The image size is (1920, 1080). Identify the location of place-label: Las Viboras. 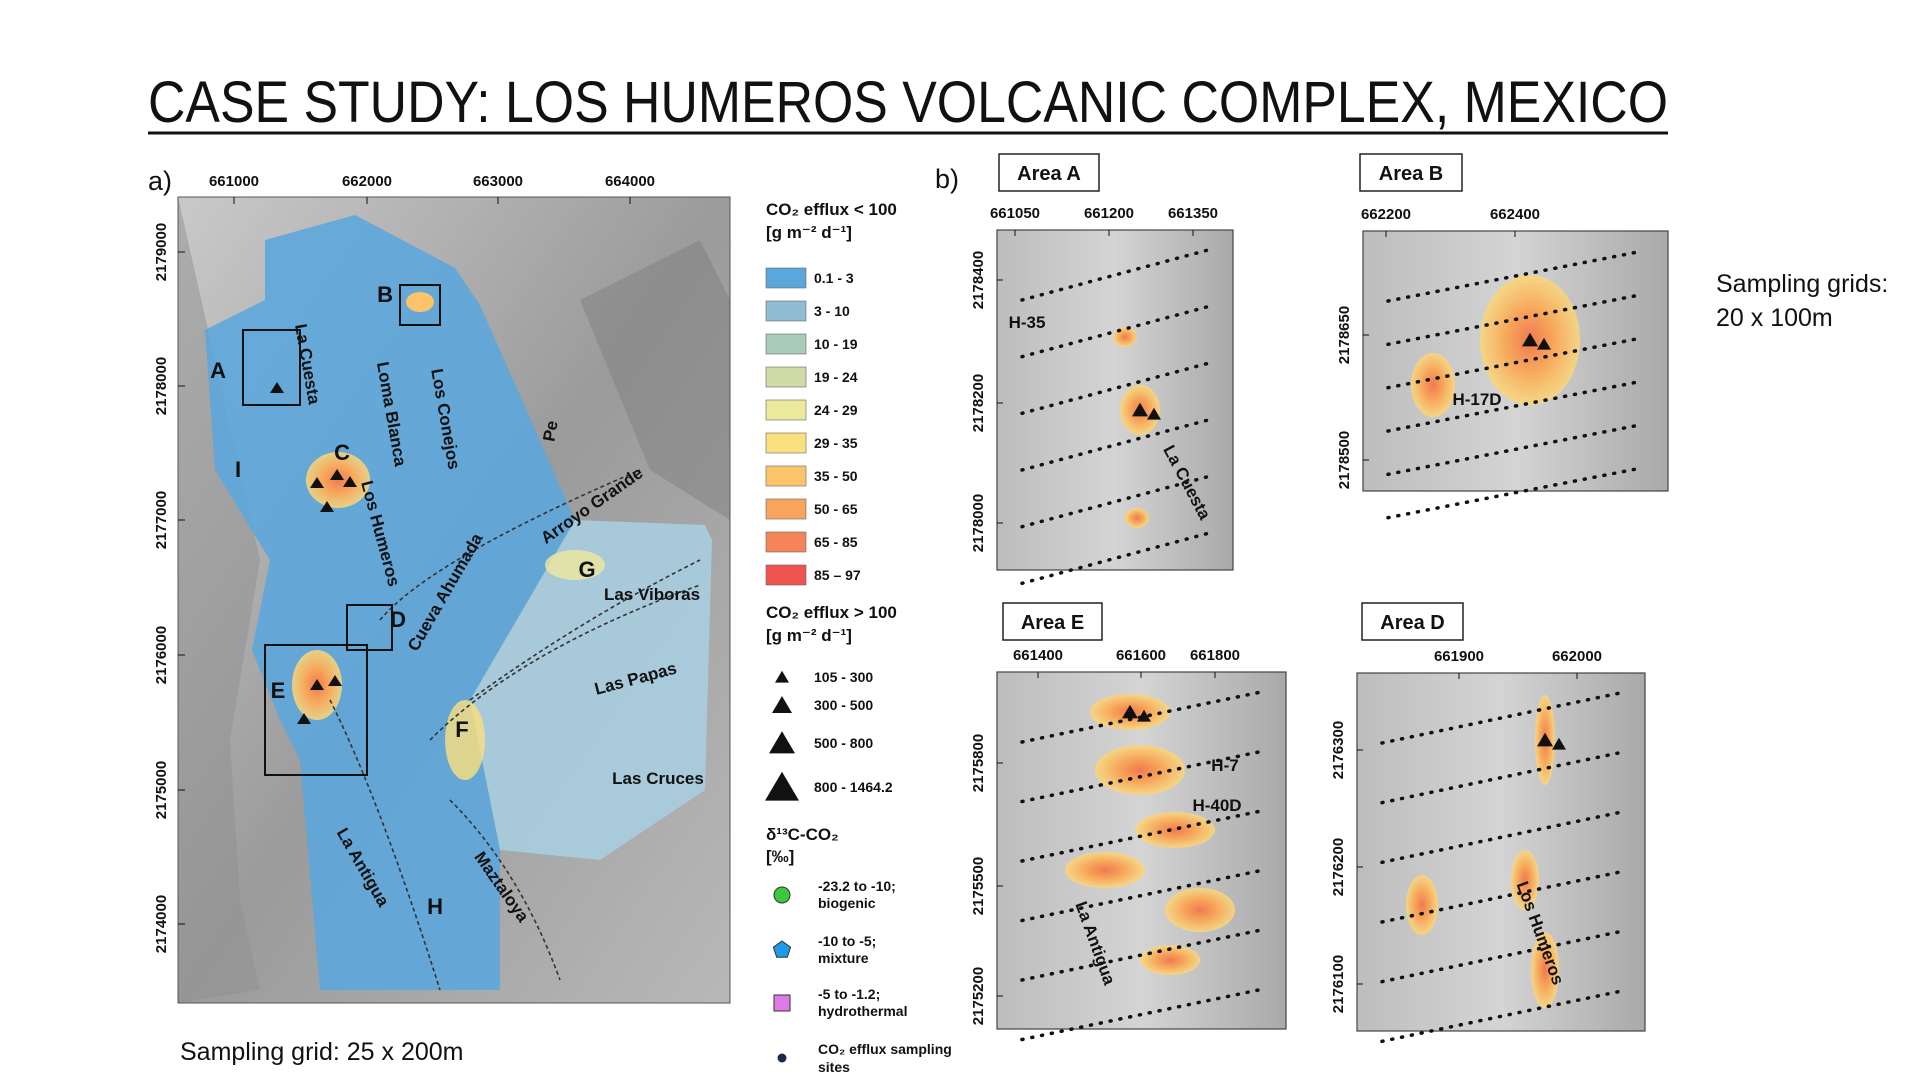
(652, 594).